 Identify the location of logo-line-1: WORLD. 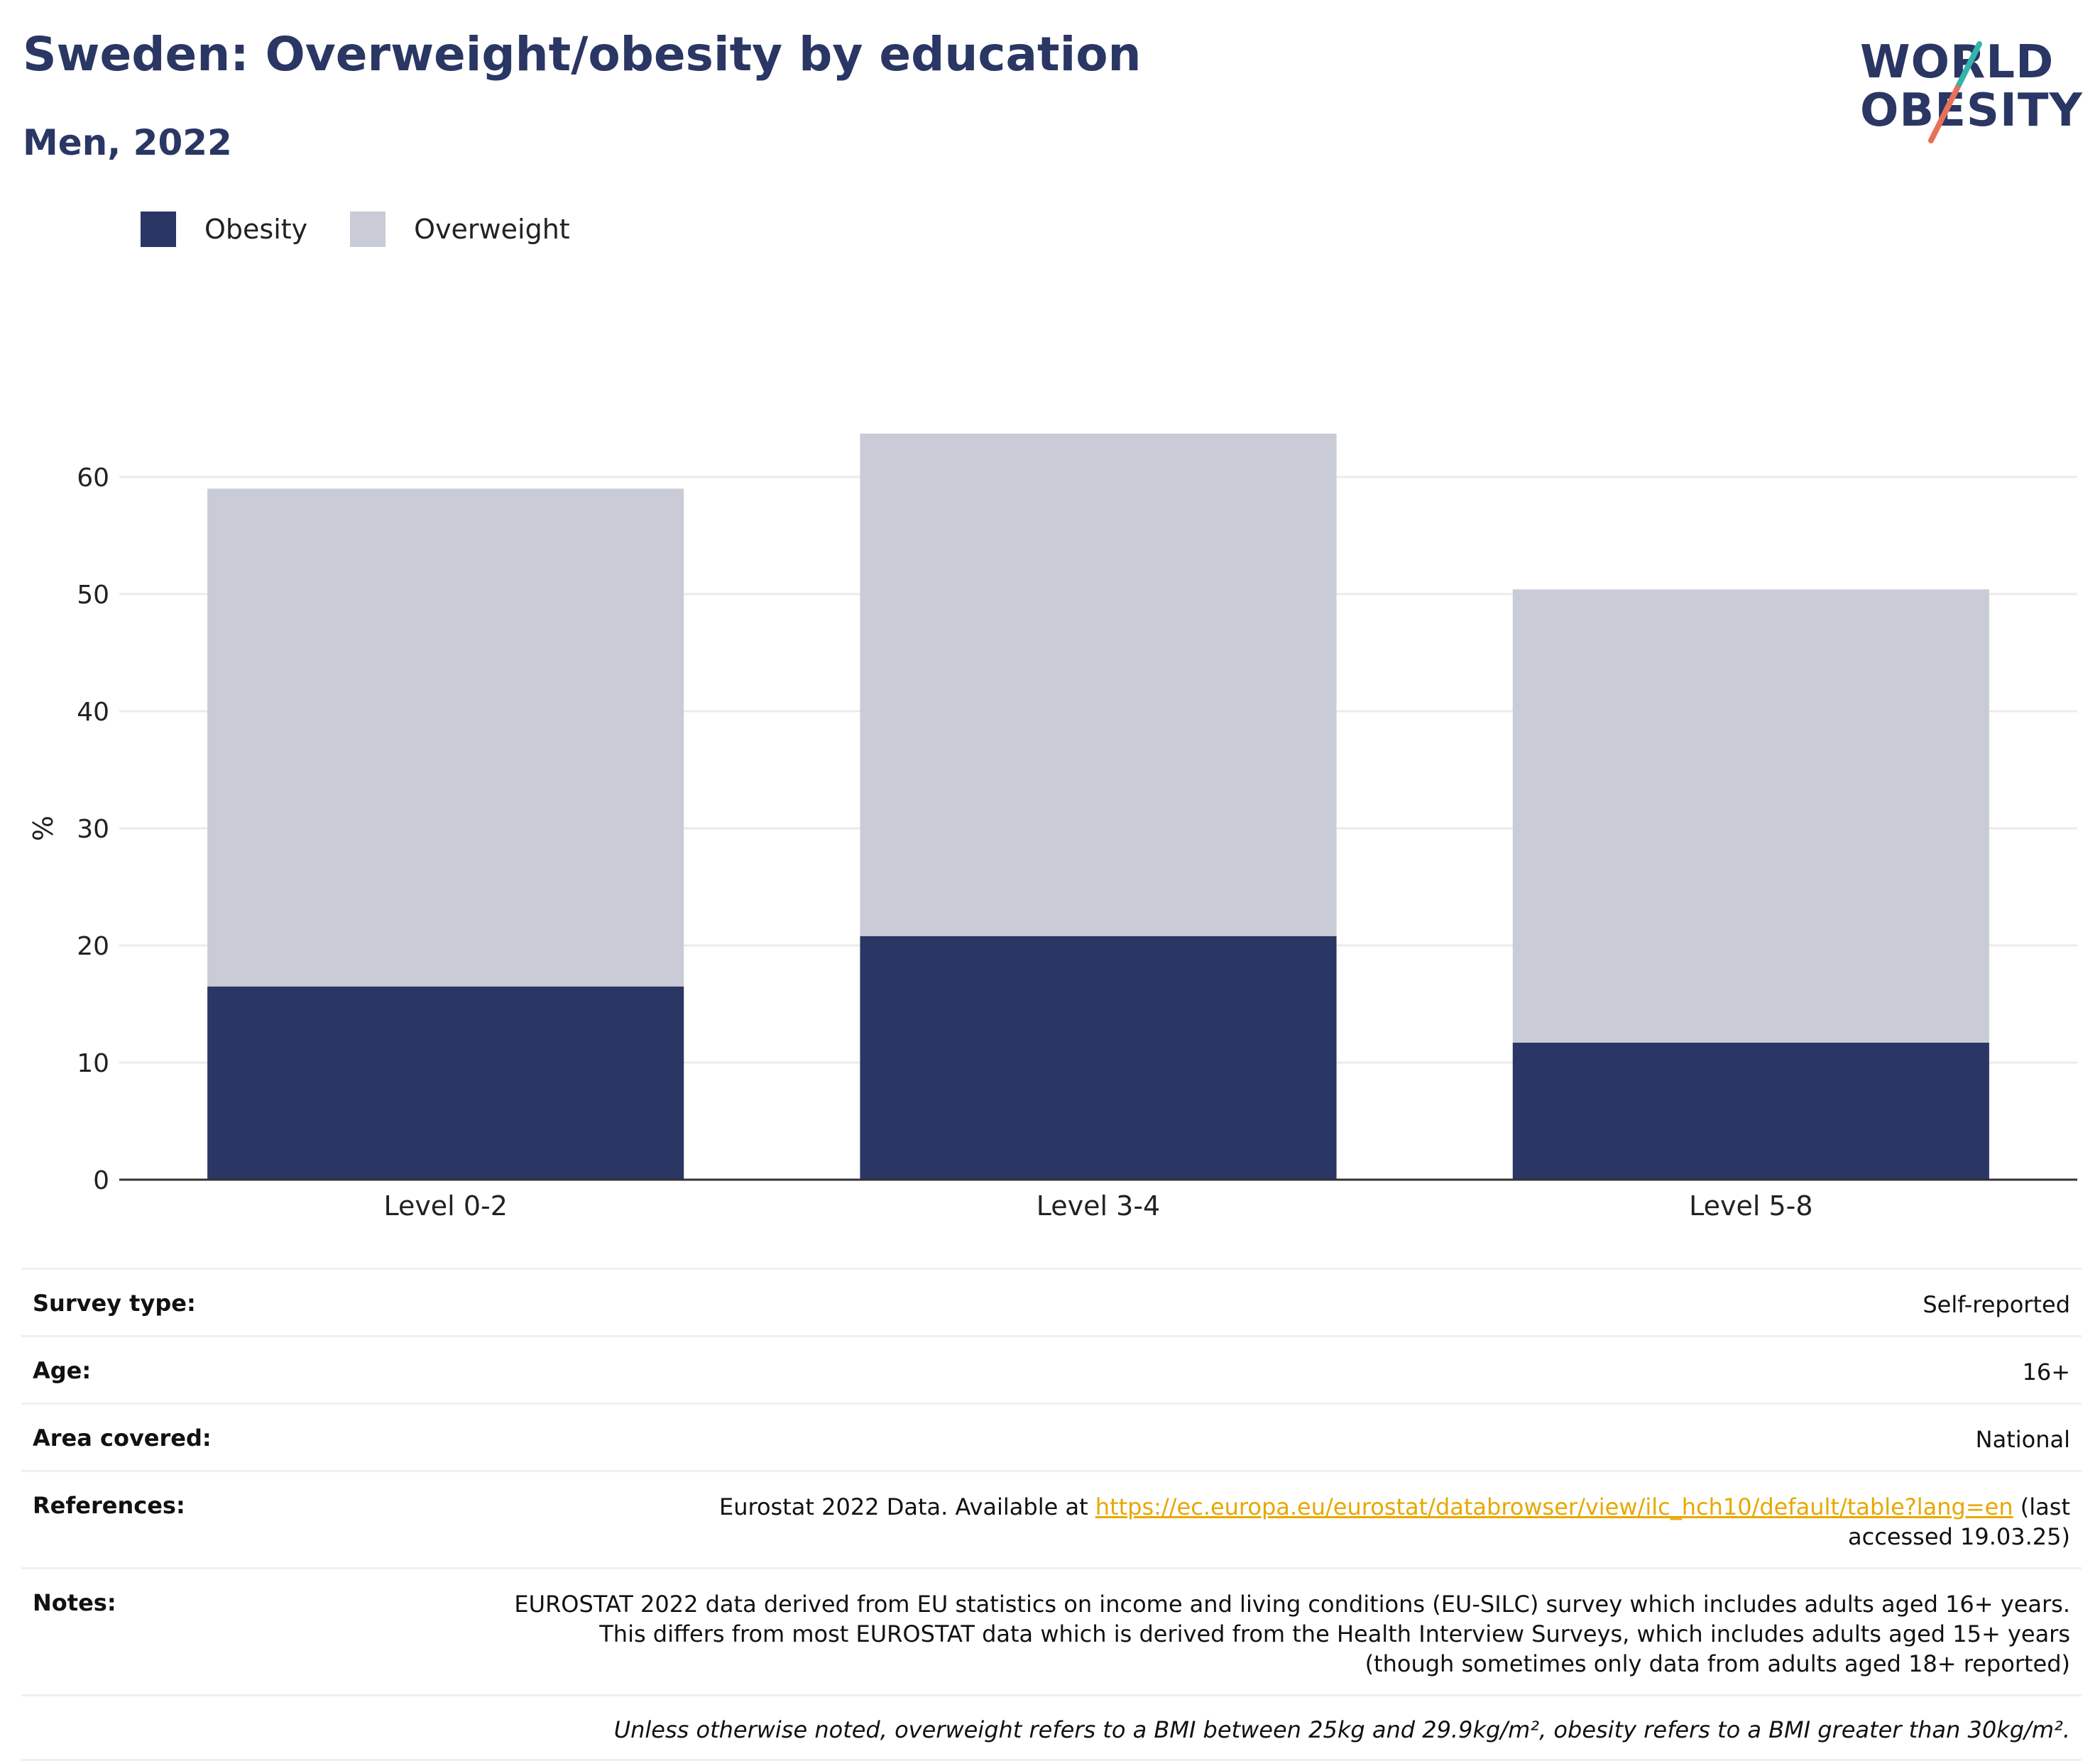
(1957, 63).